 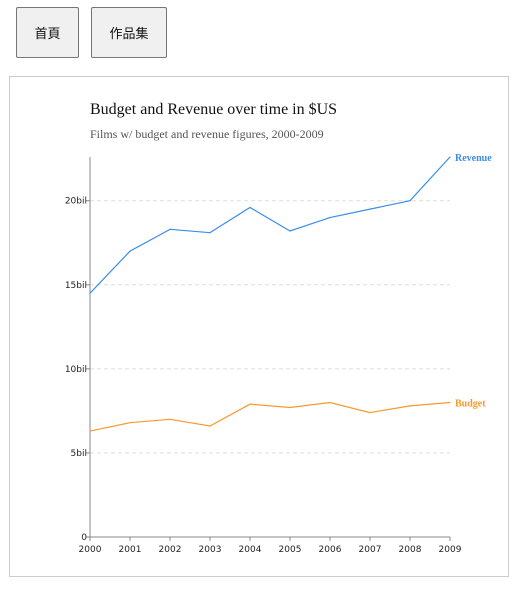 I want to click on x-tick-label: 2001, so click(x=130, y=550).